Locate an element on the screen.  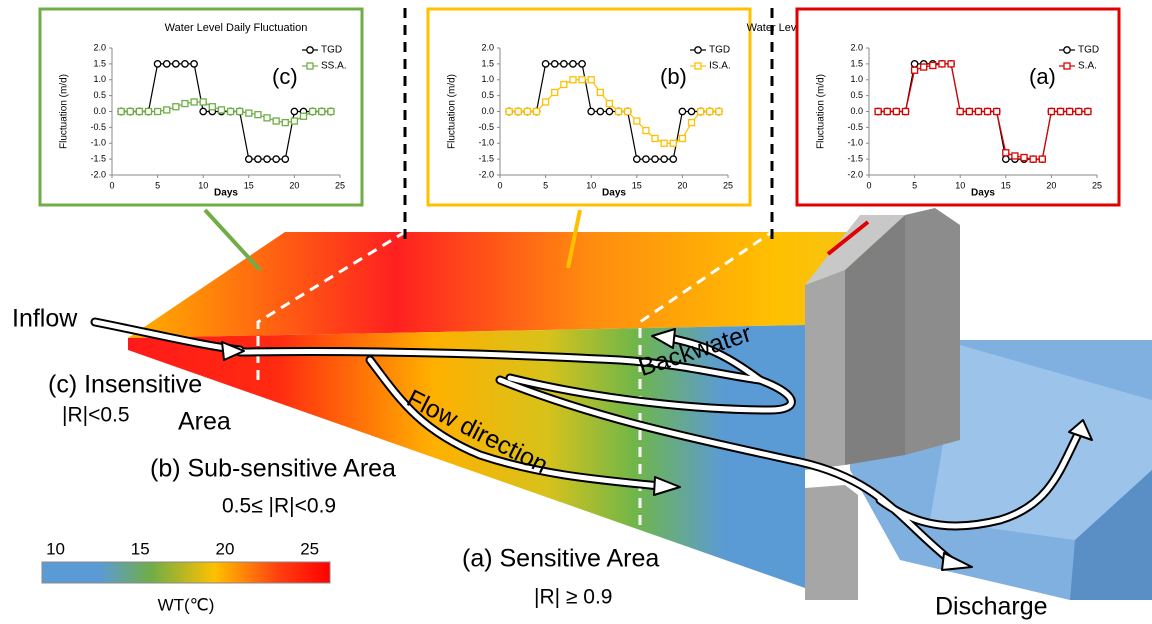
y-tick-label: -1.0 is located at coordinates (855, 143).